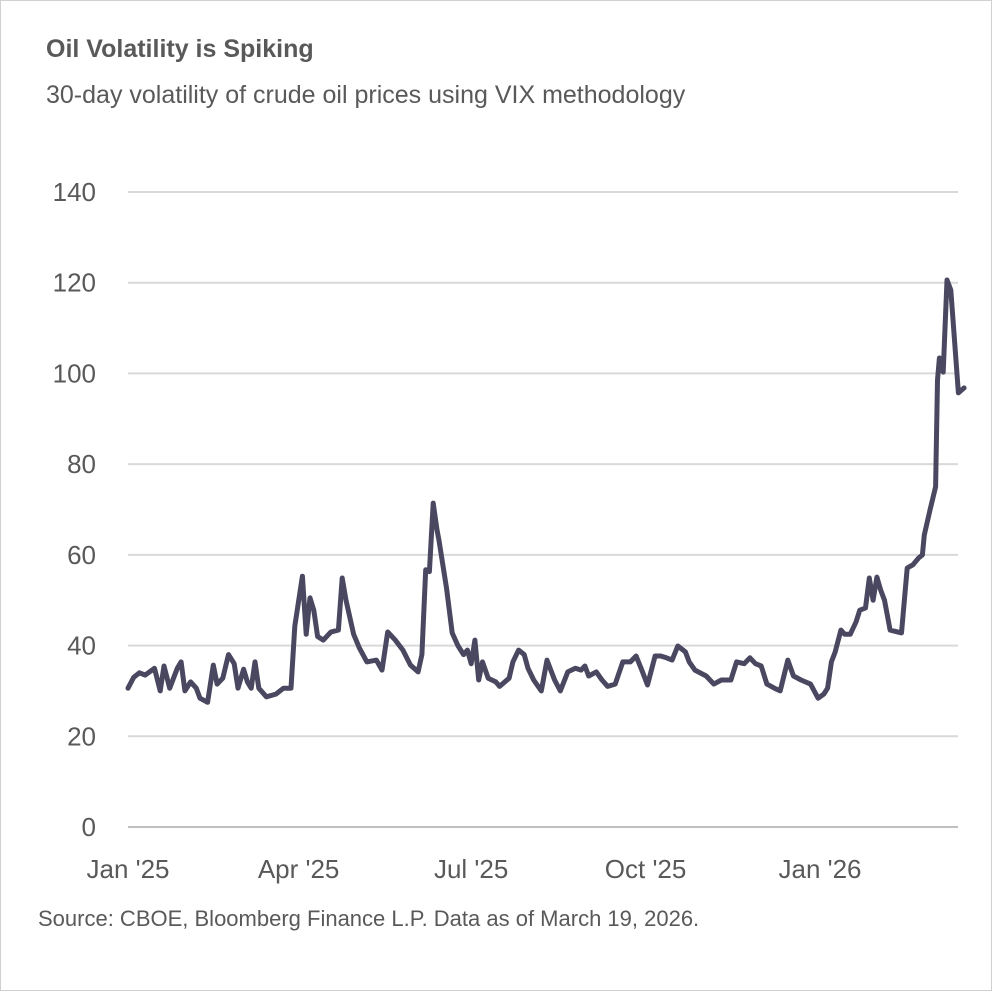 The image size is (992, 991). What do you see at coordinates (471, 869) in the screenshot?
I see `x-tick-label: Jul '25` at bounding box center [471, 869].